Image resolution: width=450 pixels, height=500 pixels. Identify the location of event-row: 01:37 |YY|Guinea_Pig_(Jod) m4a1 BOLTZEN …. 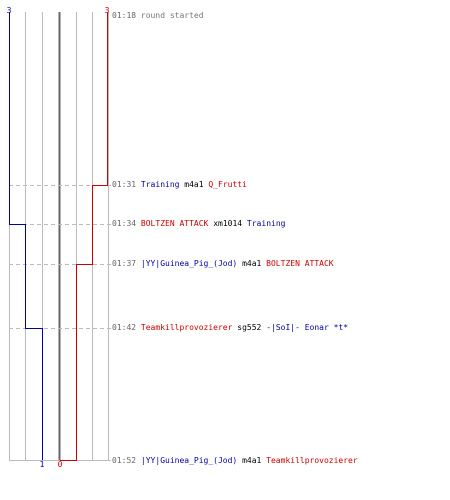
(223, 264).